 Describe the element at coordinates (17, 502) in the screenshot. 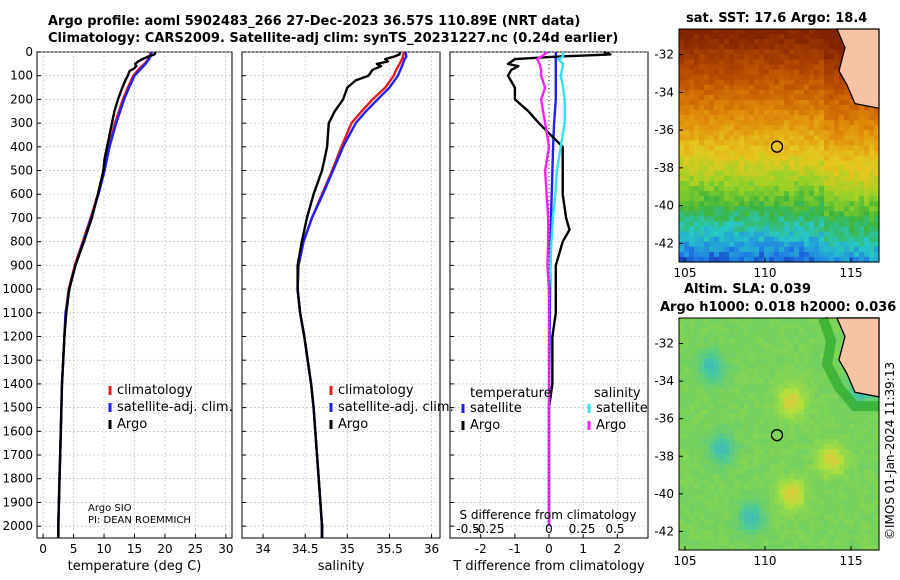

I see `y-tick-label: 1900` at that location.